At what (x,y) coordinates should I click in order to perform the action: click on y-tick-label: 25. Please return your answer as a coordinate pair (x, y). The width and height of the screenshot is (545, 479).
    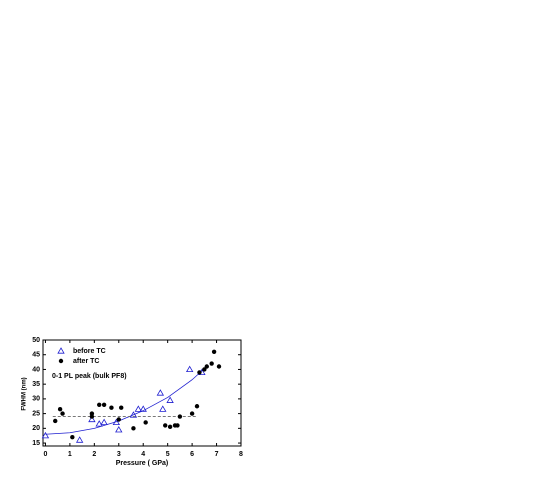
    Looking at the image, I should click on (36, 413).